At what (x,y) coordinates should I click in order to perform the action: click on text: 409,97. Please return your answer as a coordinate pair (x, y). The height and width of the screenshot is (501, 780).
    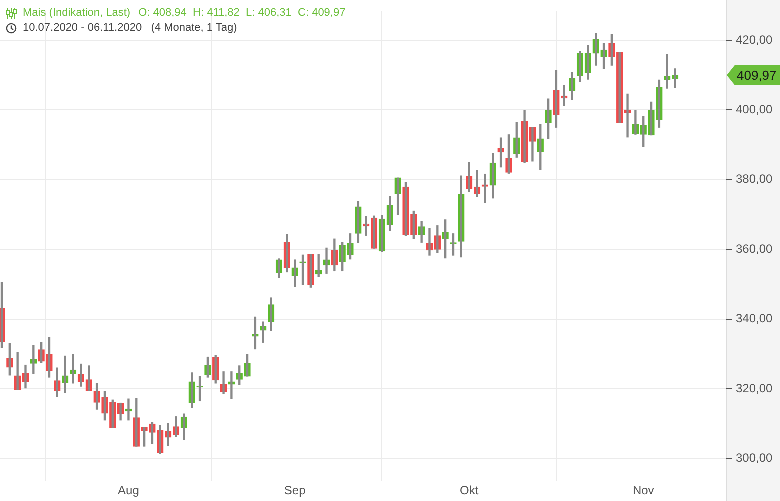
    Looking at the image, I should click on (757, 76).